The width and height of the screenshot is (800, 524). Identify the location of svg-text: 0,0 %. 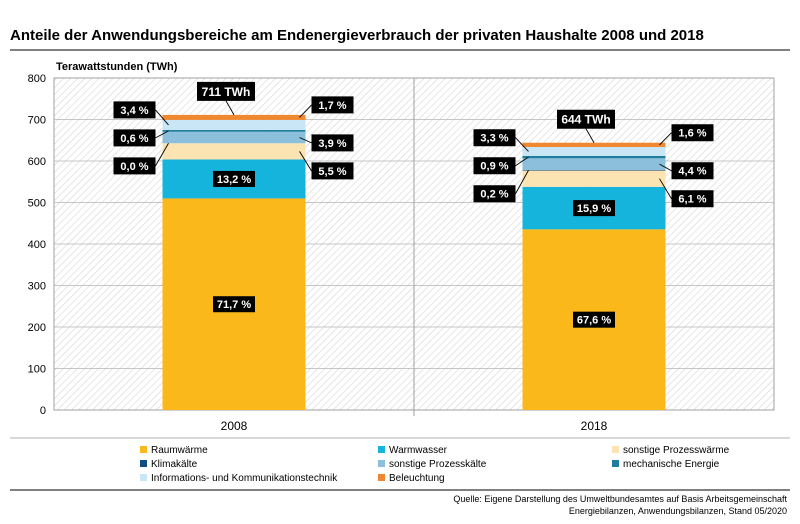
(134, 167).